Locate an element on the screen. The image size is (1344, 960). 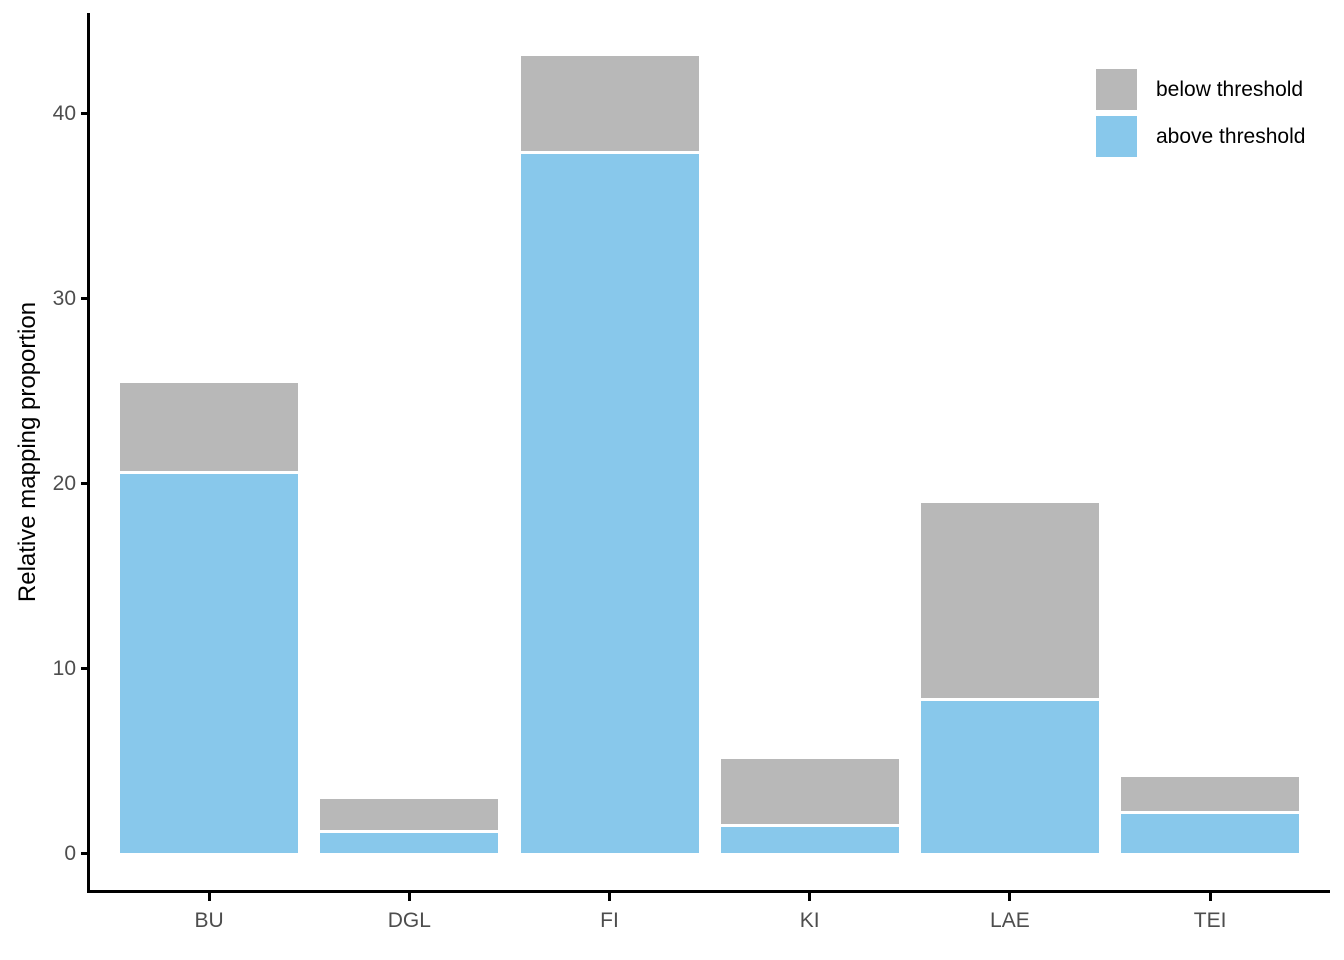
x-tick-label-fi: FI is located at coordinates (609, 920).